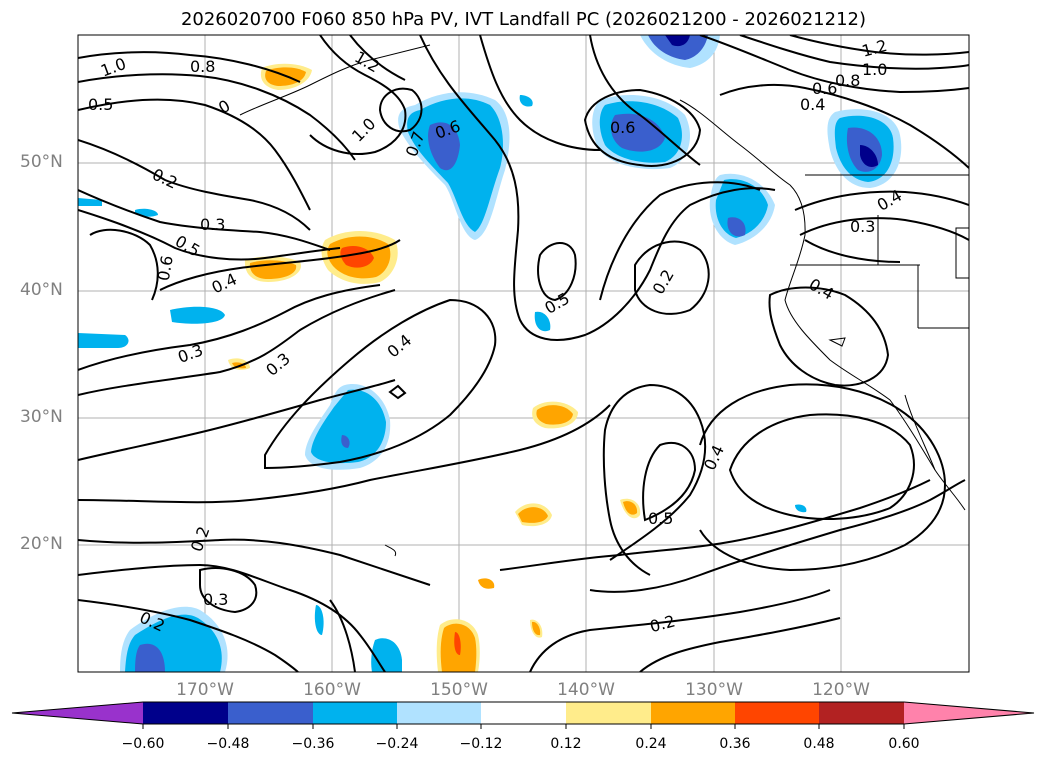 Image resolution: width=1047 pixels, height=765 pixels. I want to click on contour-label: 0.4, so click(812, 104).